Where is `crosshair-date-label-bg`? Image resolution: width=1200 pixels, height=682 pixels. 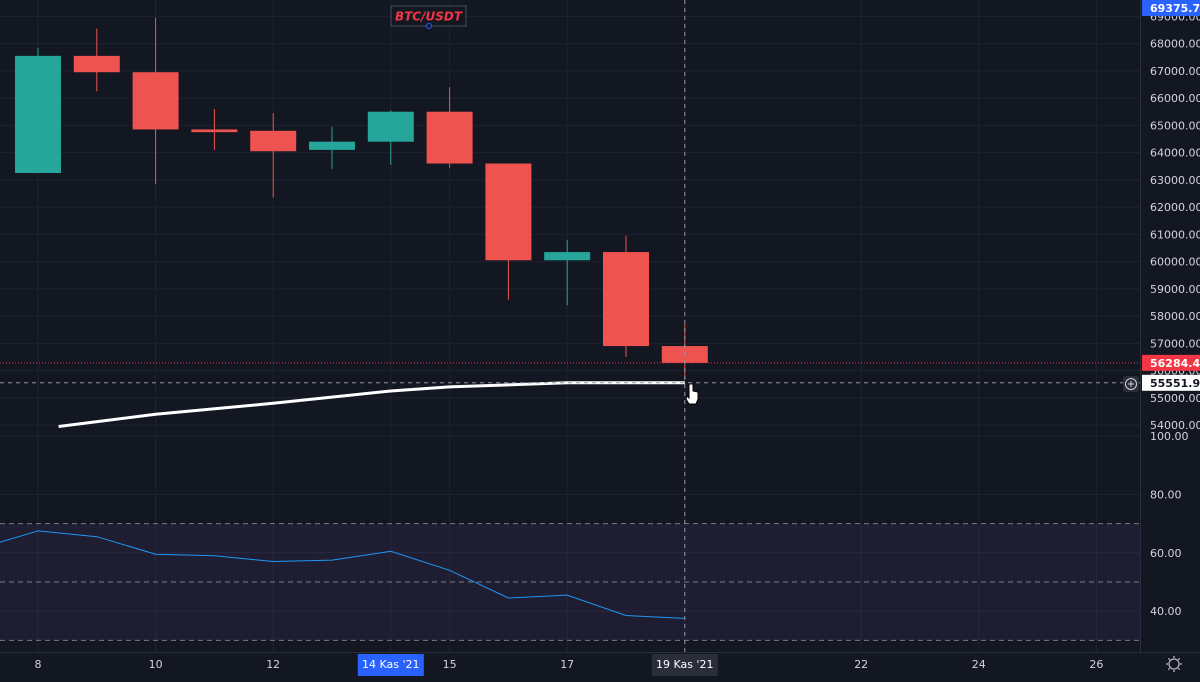
crosshair-date-label-bg is located at coordinates (684, 665).